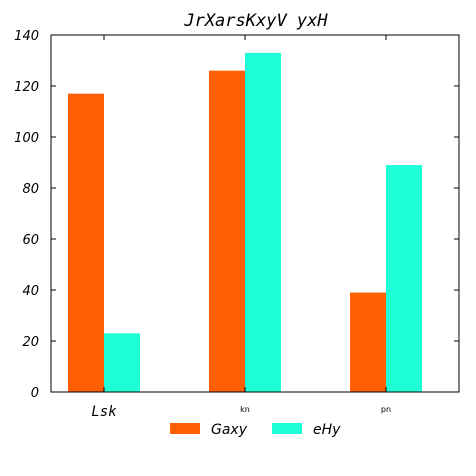  Describe the element at coordinates (185, 428) in the screenshot. I see `legend-swatch-gaxy` at that location.